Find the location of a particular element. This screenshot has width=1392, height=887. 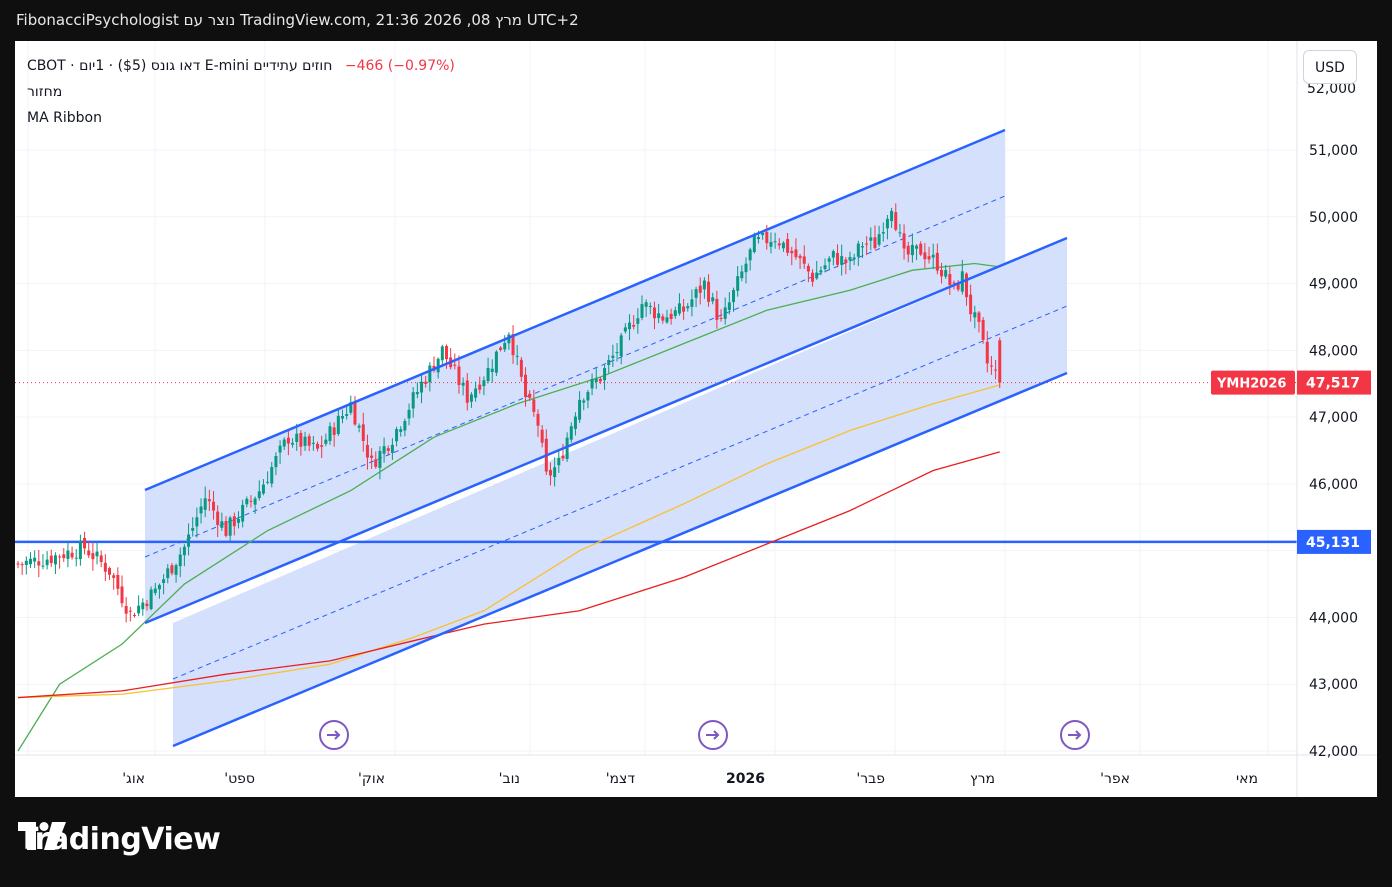

price-tick-label: 46,000 is located at coordinates (1333, 485).